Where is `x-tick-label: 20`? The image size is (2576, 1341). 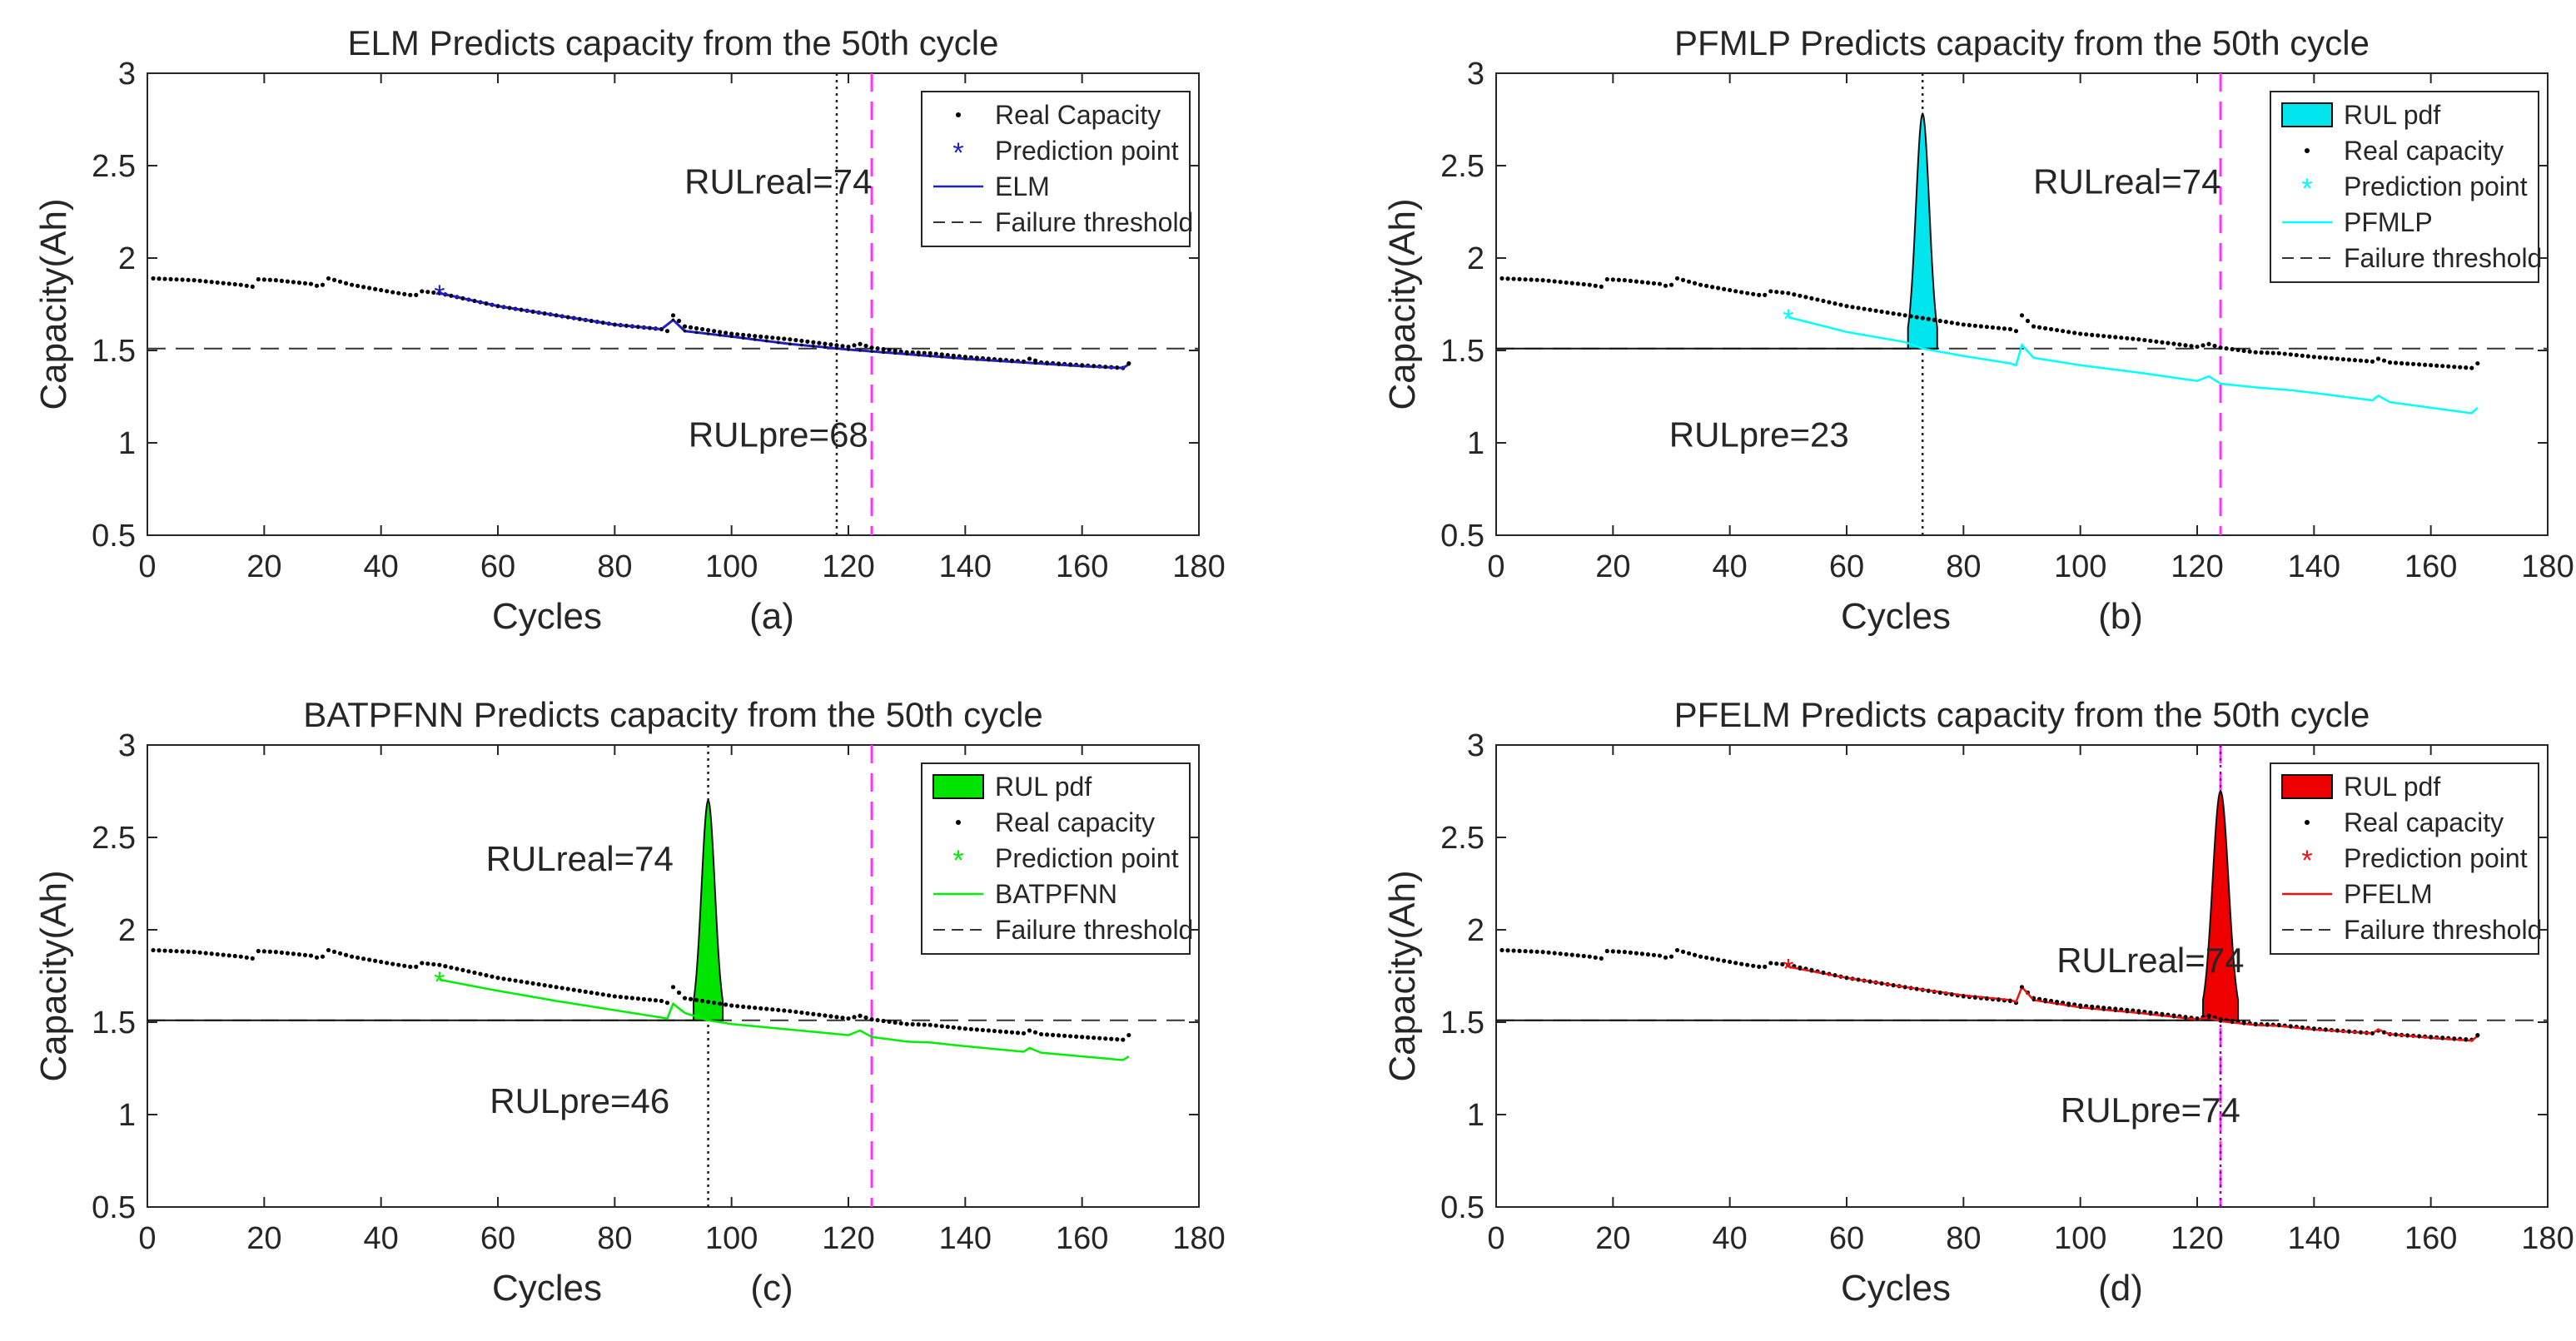 x-tick-label: 20 is located at coordinates (263, 566).